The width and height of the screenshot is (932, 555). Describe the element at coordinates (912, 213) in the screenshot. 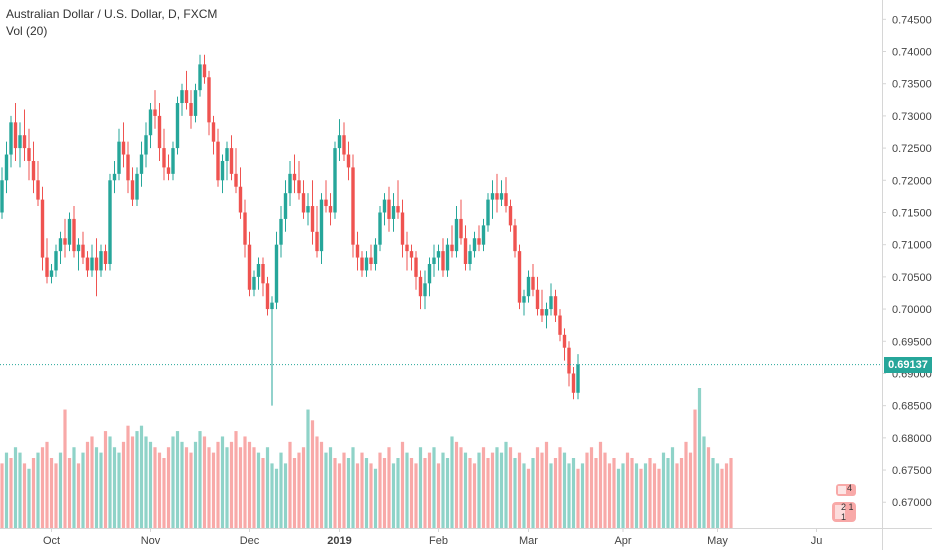

I see `y-tick-label: 0.71500` at that location.